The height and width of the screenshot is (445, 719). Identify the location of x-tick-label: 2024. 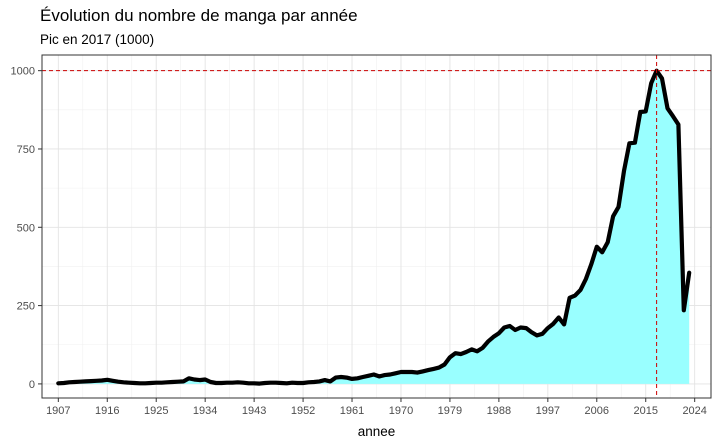
(694, 411).